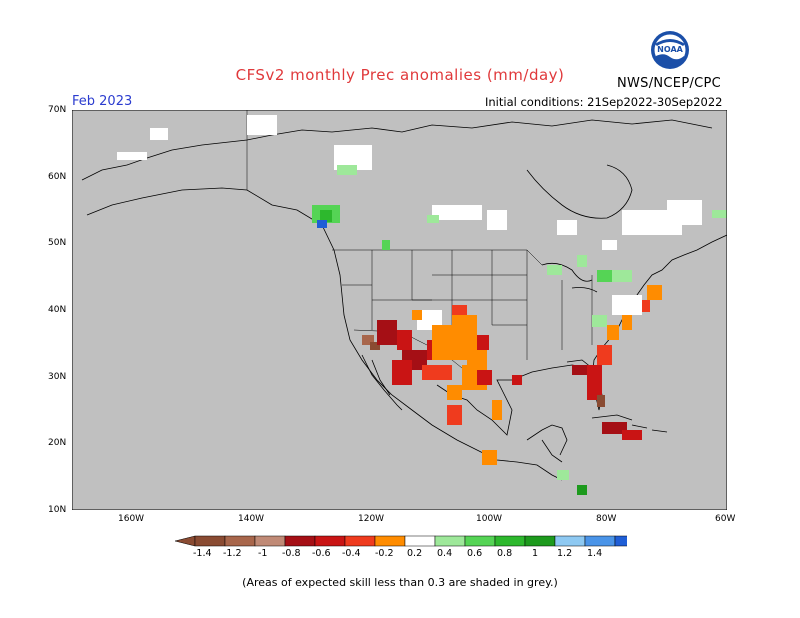  Describe the element at coordinates (725, 519) in the screenshot. I see `lon-label: 60W` at that location.